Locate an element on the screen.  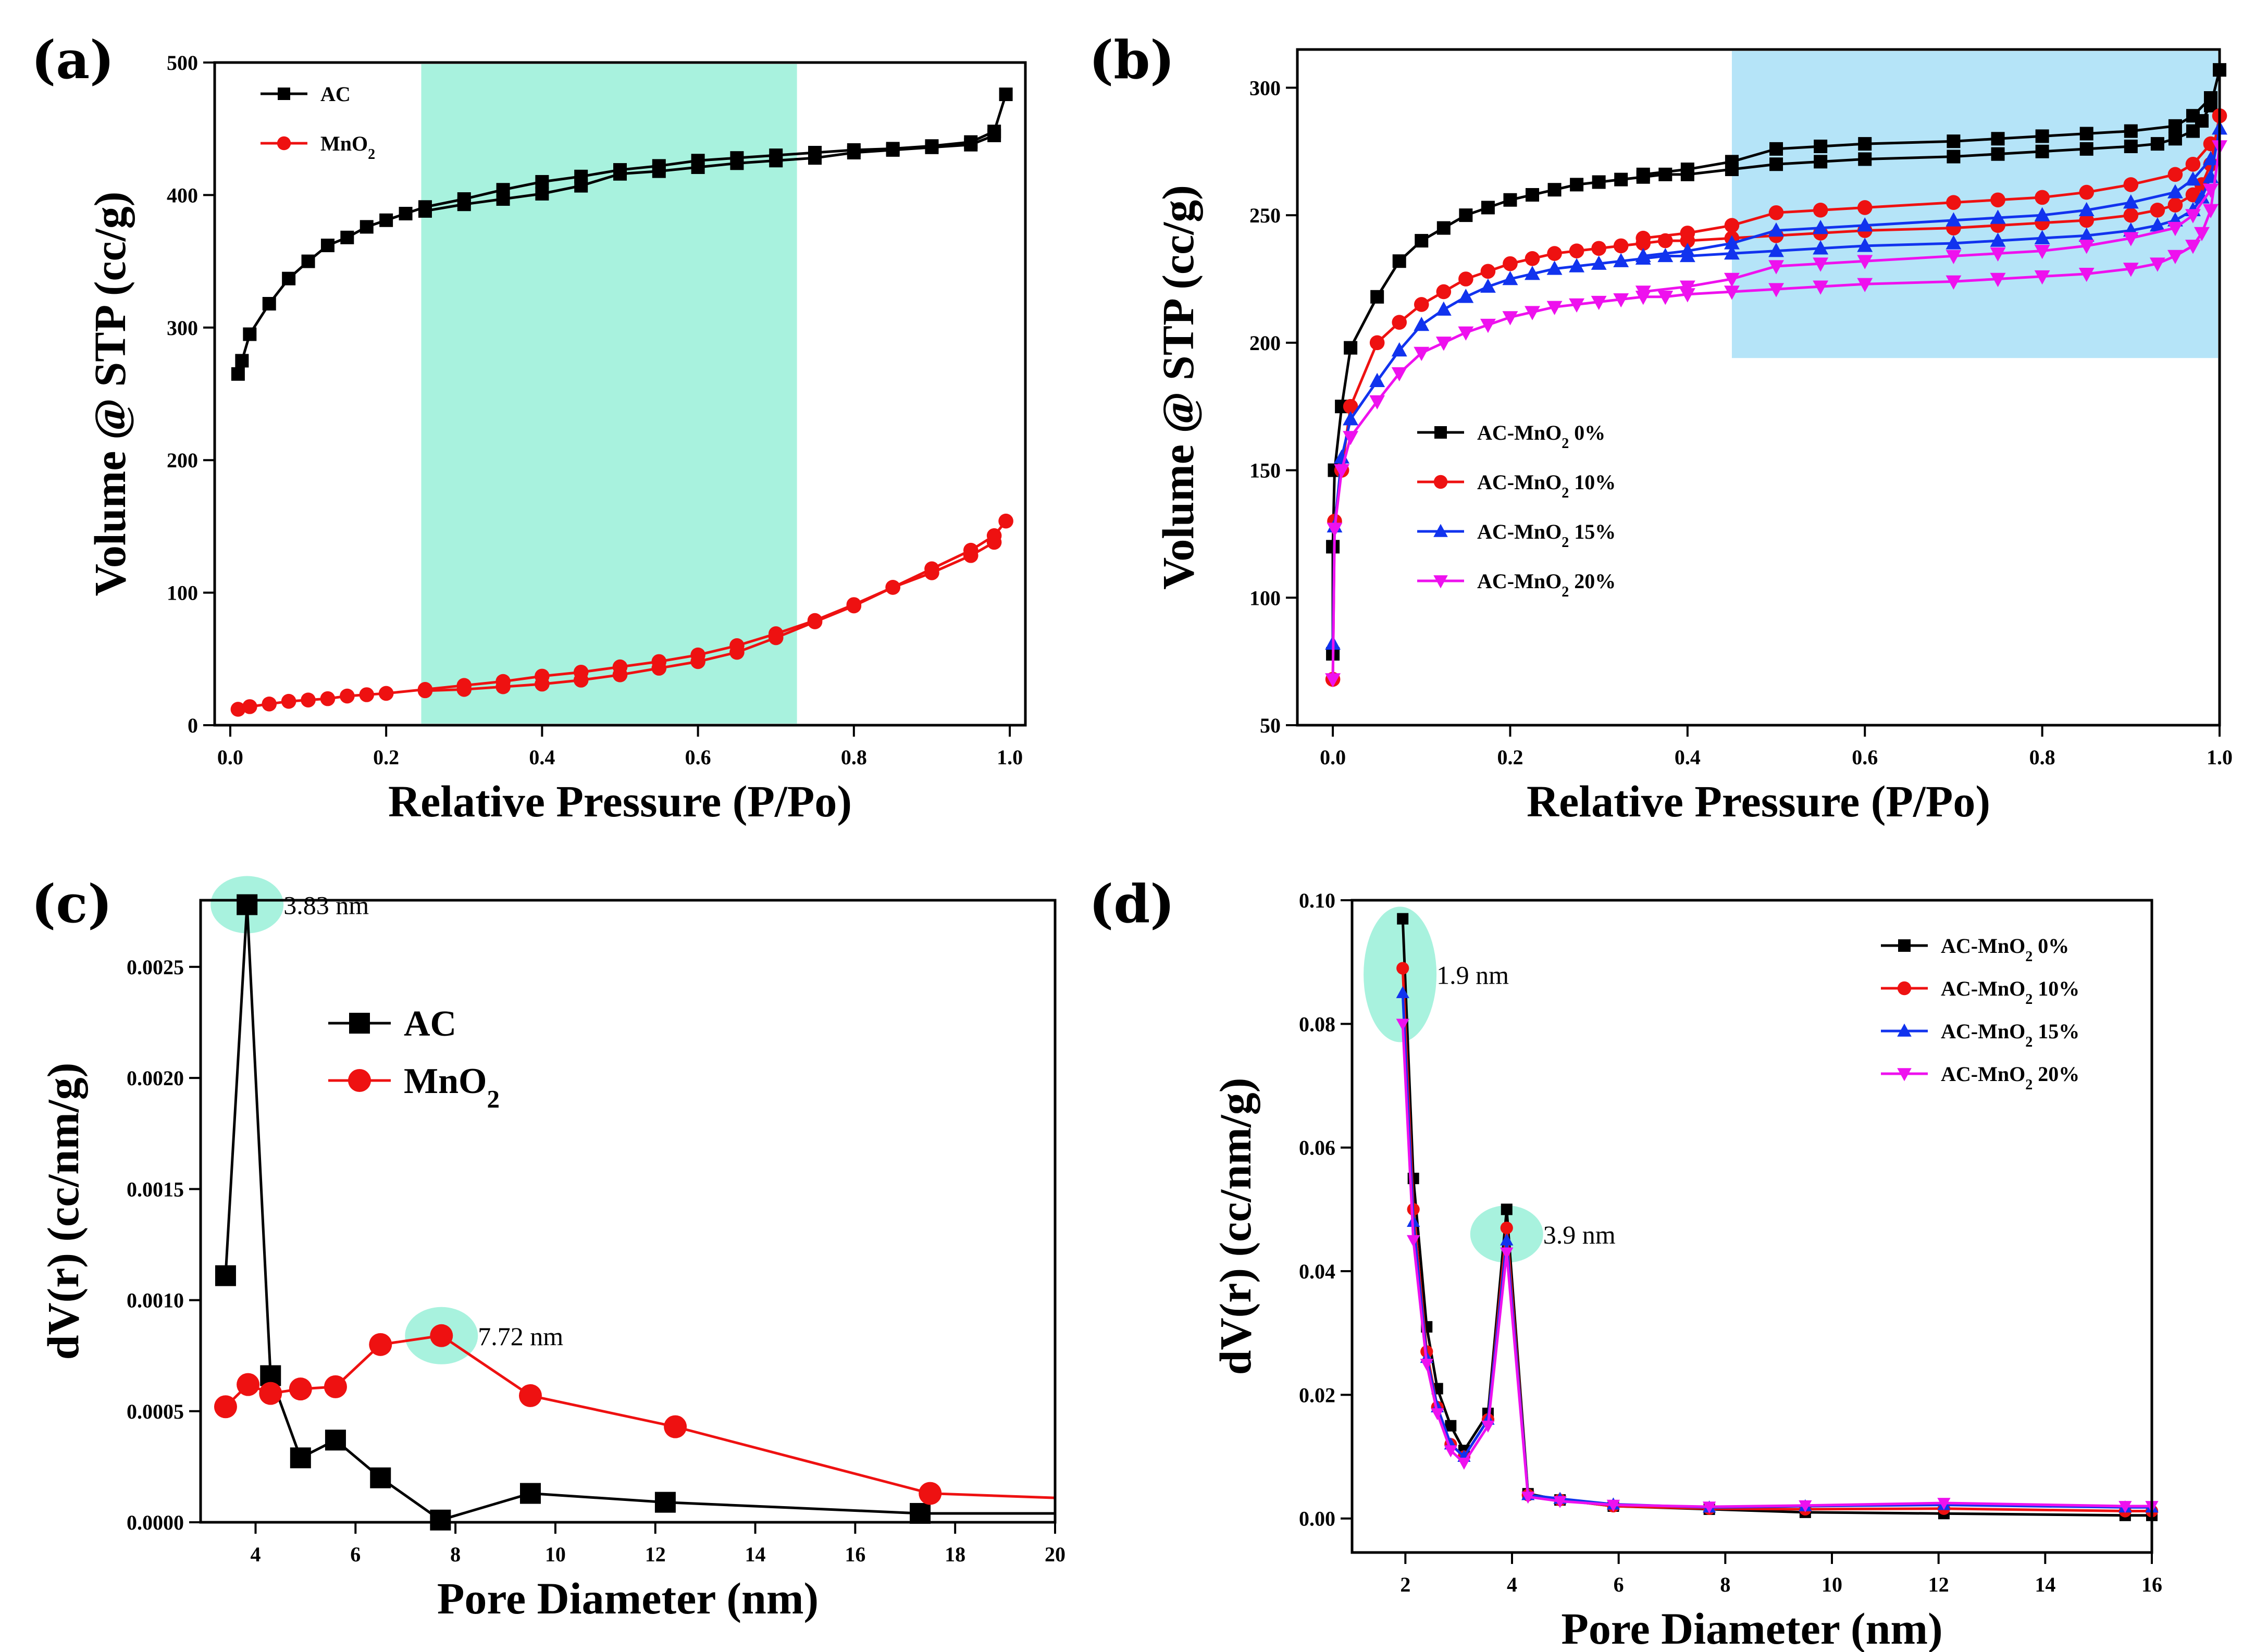
x-tick-label: 8 is located at coordinates (1725, 1584).